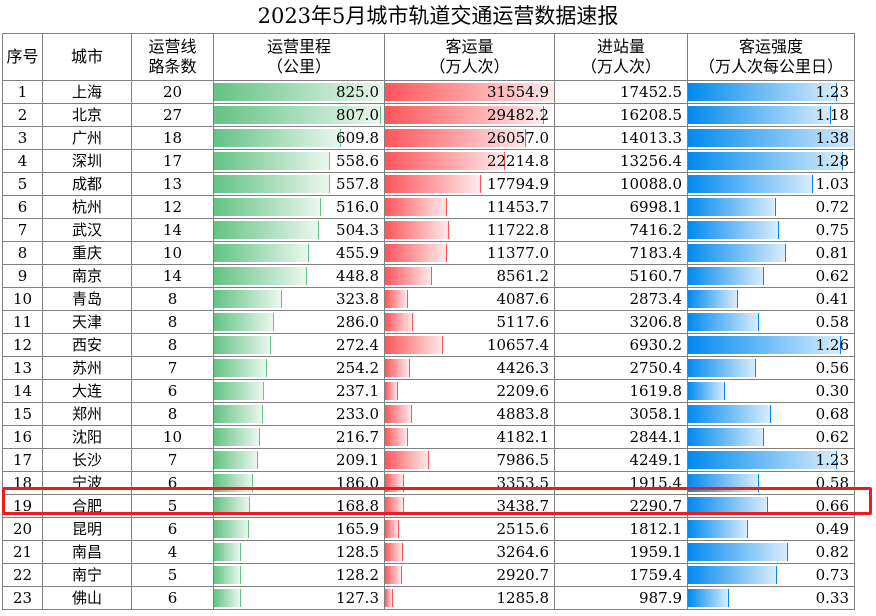  Describe the element at coordinates (832, 552) in the screenshot. I see `intensity-value: 0.82` at that location.